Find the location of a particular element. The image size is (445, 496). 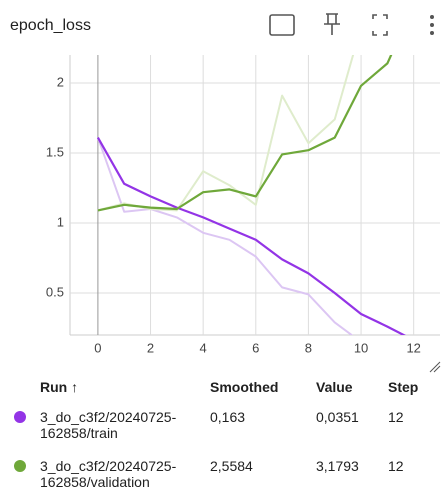

table-header: Run ↑ is located at coordinates (59, 387).